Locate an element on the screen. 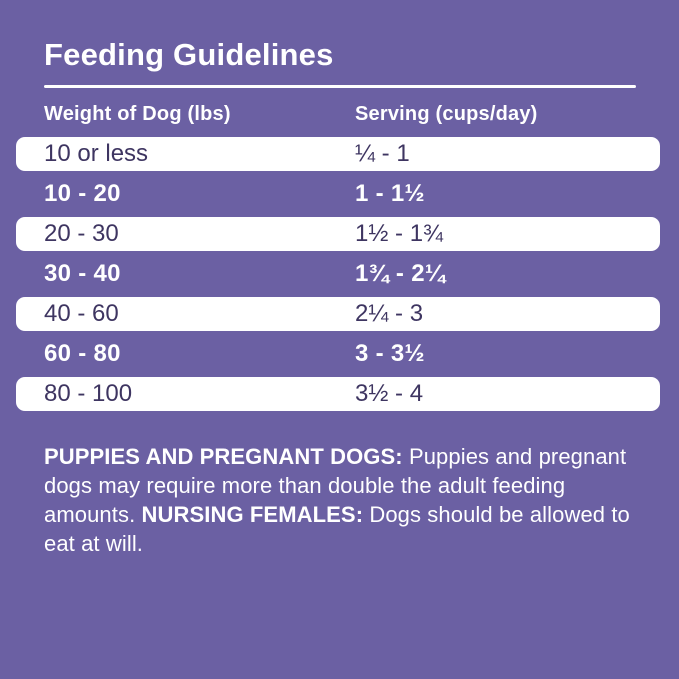 Image resolution: width=679 pixels, height=679 pixels. row-serving-value: 1¾ - 2¼ is located at coordinates (400, 273).